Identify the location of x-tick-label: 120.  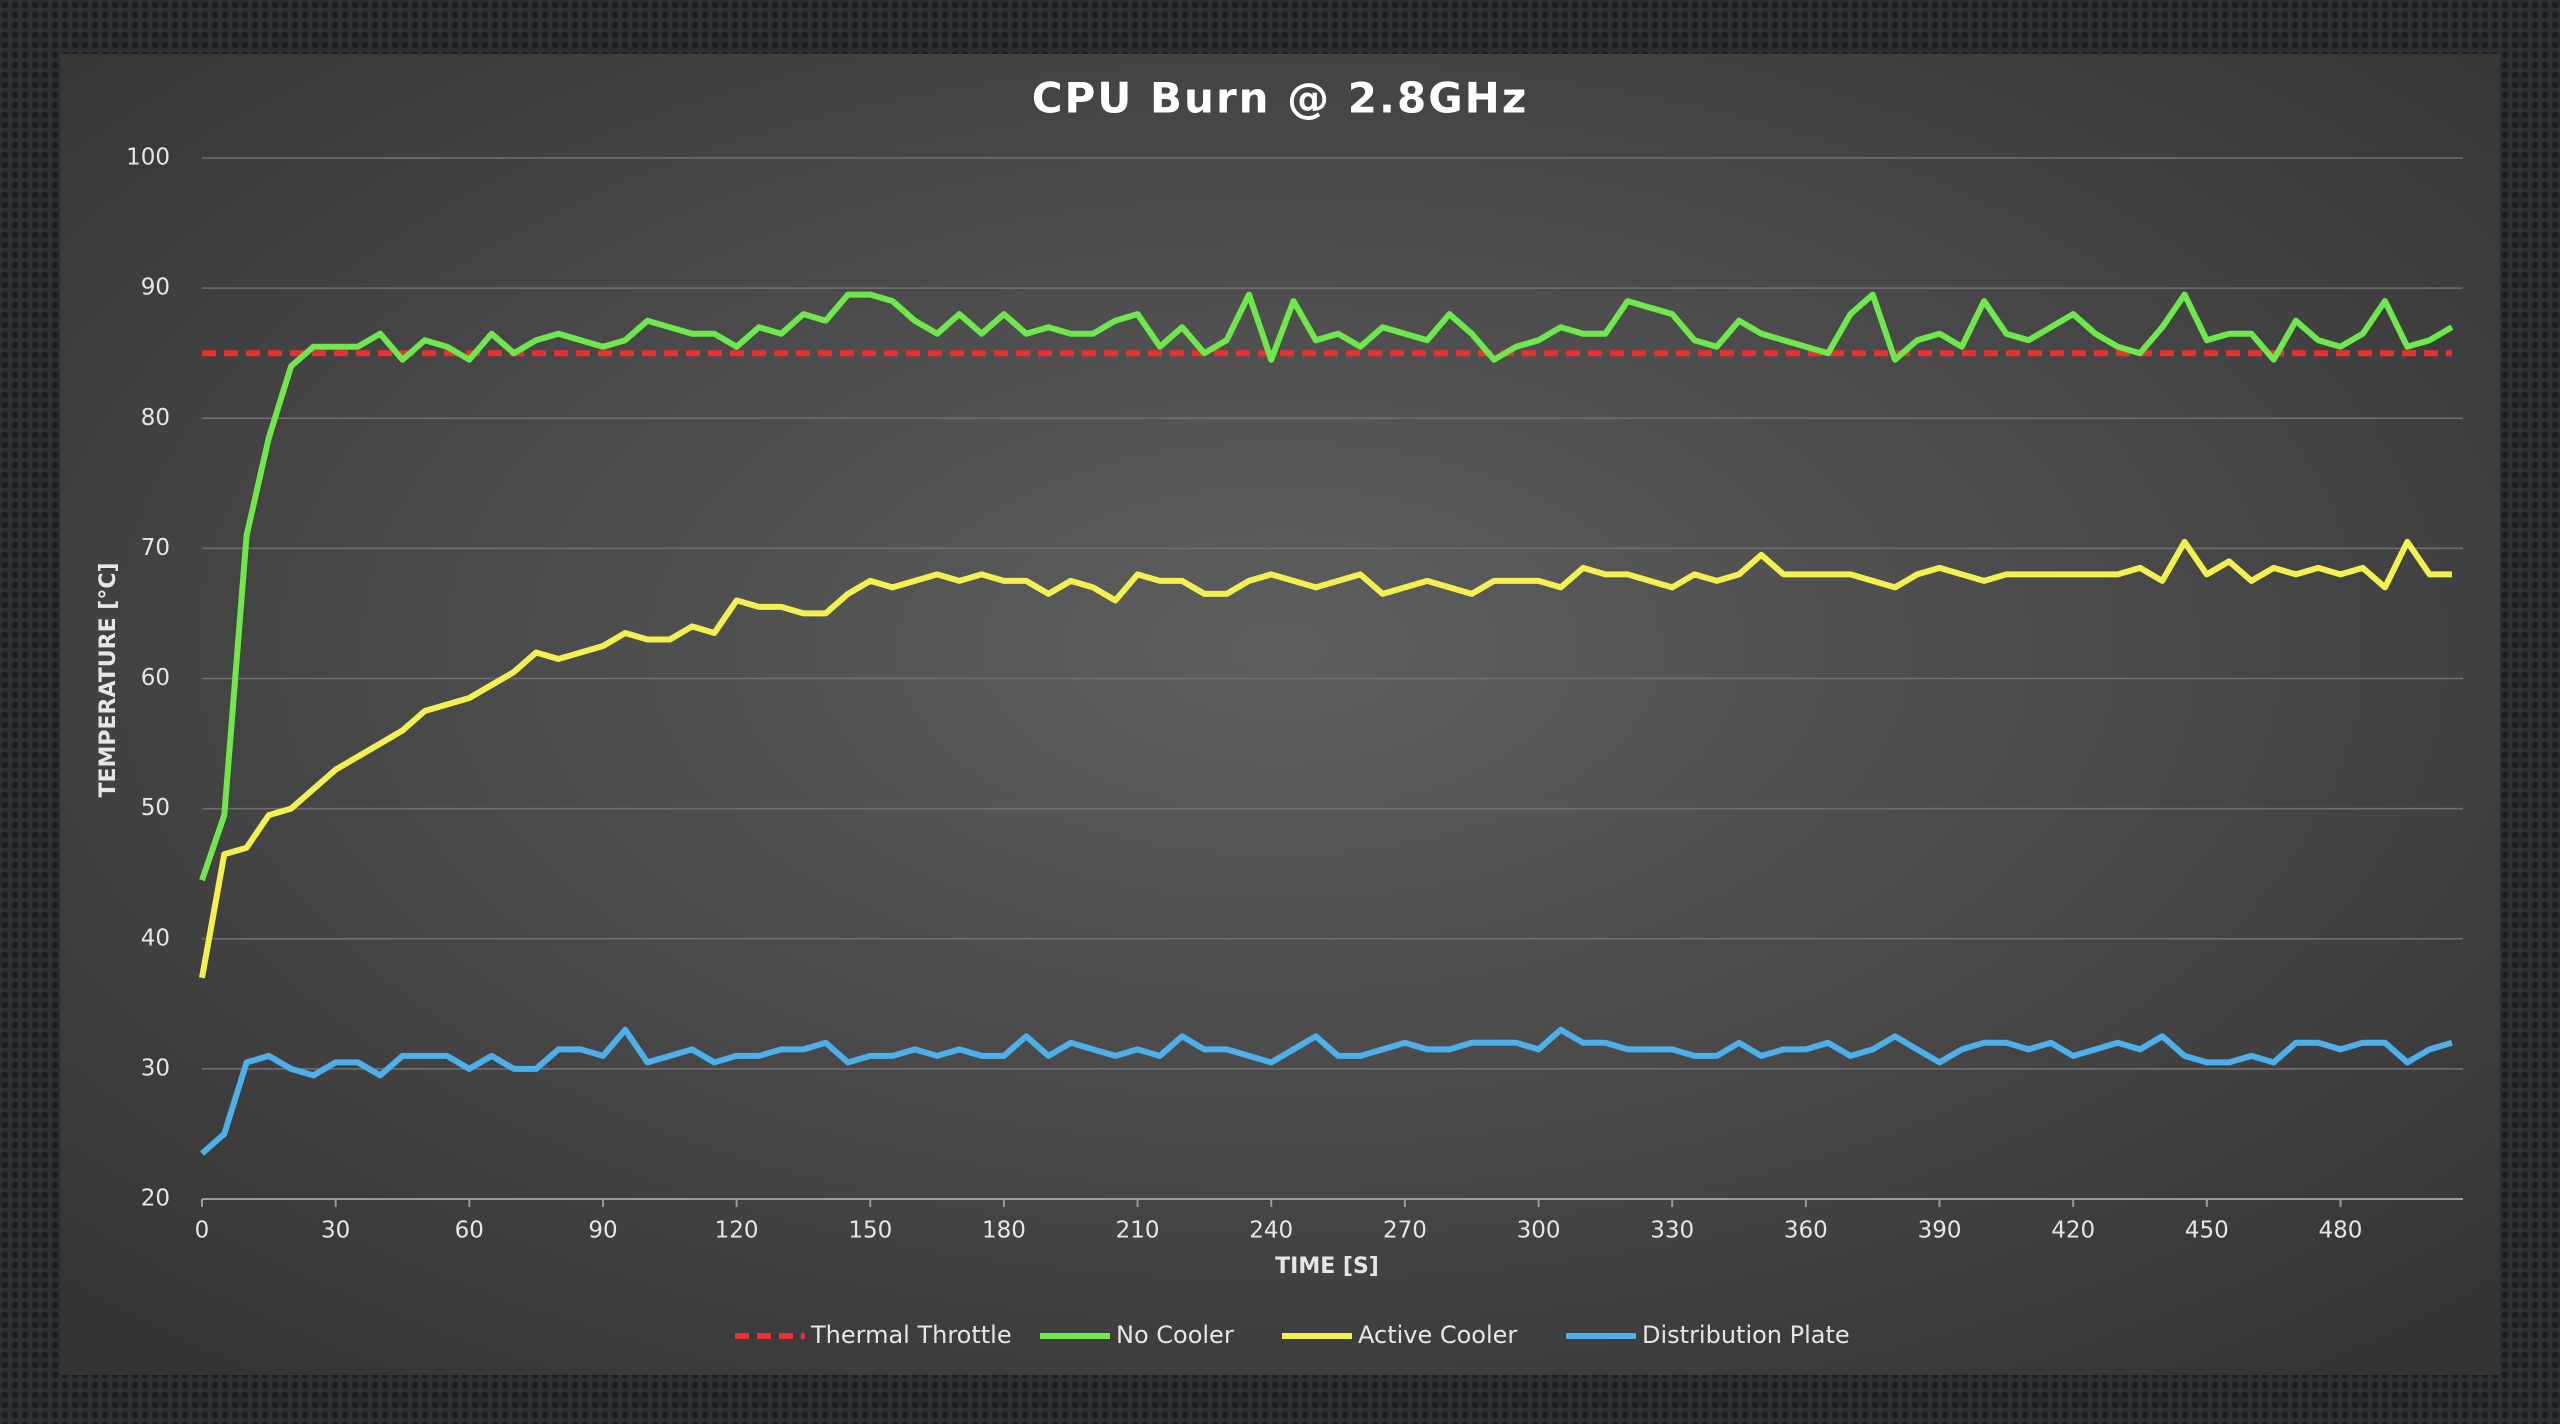
(737, 1231).